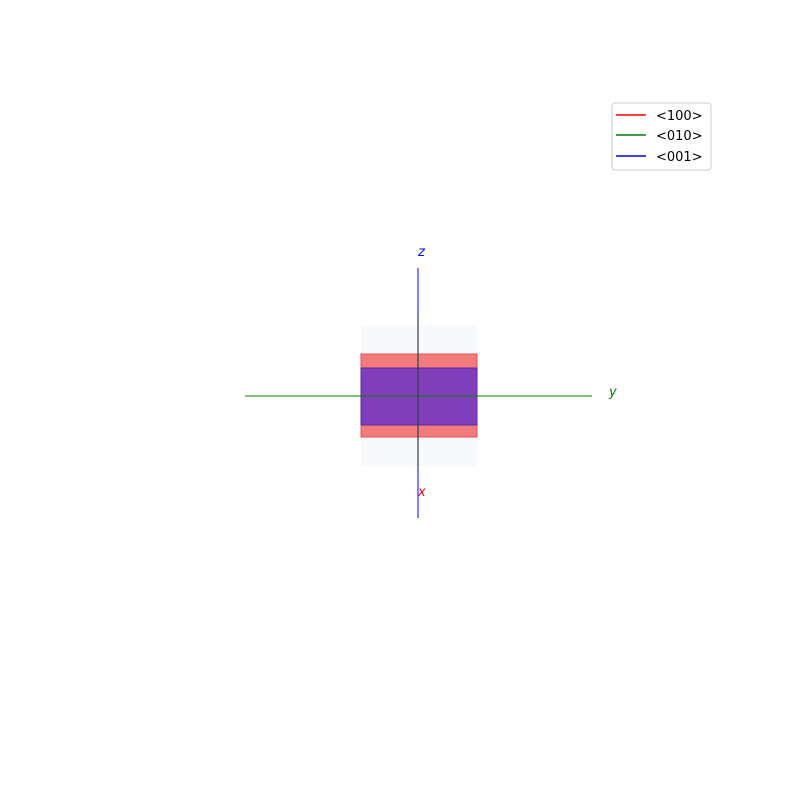  I want to click on legend-label-001: <001>, so click(679, 157).